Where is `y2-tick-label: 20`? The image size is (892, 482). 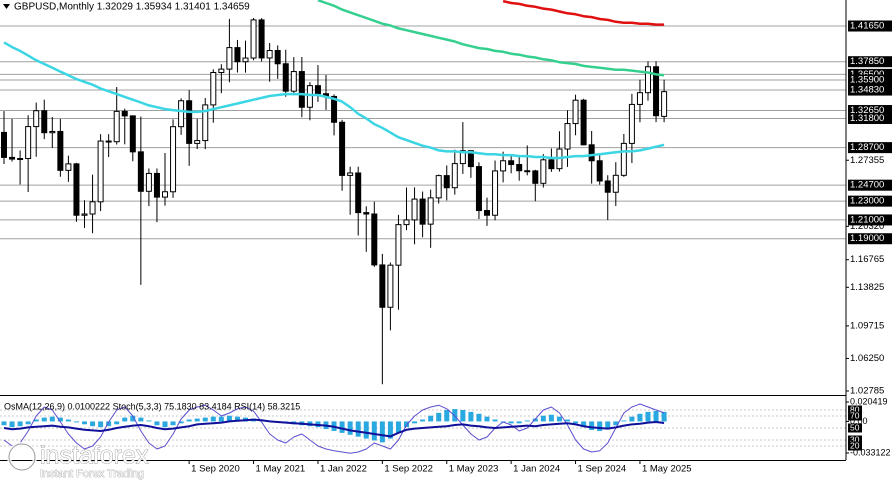 y2-tick-label: 20 is located at coordinates (855, 445).